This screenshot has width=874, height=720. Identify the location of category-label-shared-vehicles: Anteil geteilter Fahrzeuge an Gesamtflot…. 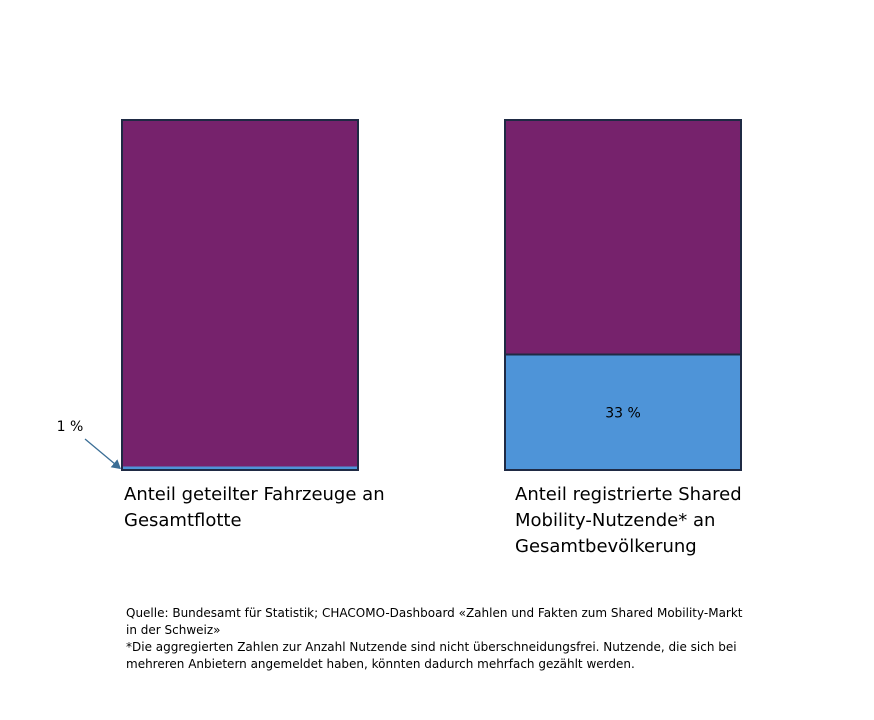
(254, 507).